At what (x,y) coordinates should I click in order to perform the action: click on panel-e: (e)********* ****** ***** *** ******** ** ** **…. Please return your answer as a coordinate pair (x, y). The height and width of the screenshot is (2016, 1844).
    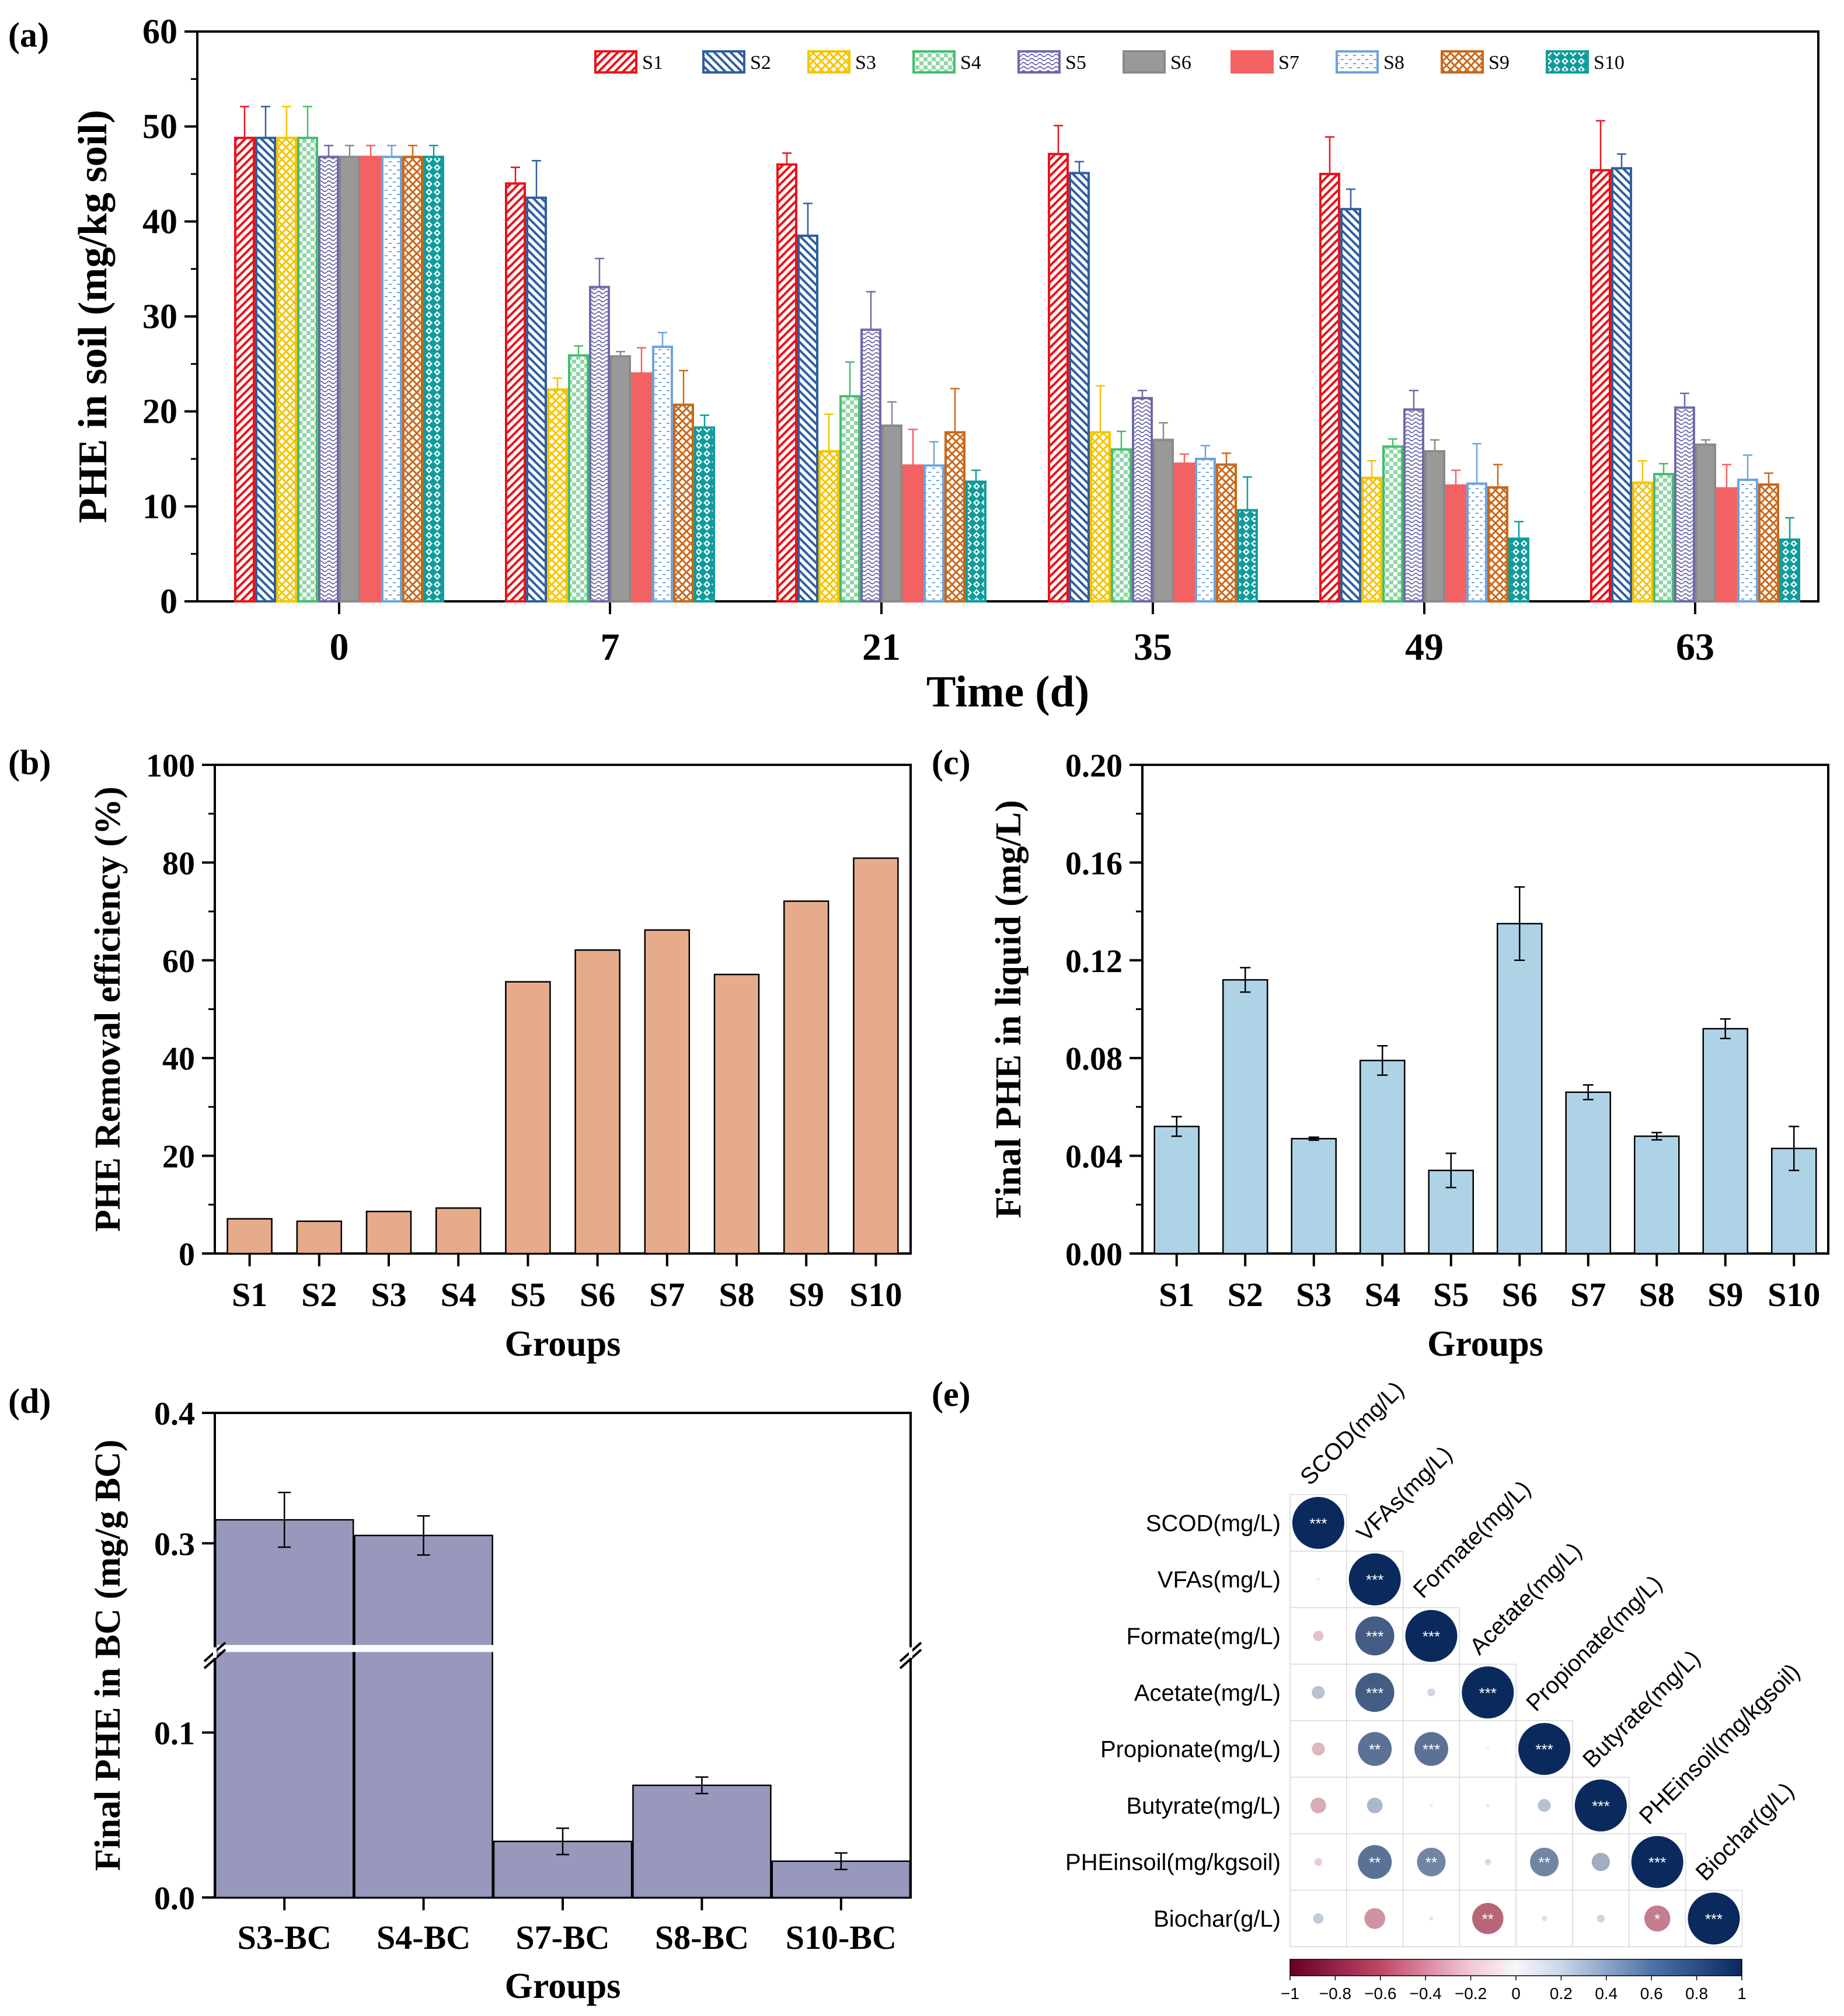
    Looking at the image, I should click on (1368, 1689).